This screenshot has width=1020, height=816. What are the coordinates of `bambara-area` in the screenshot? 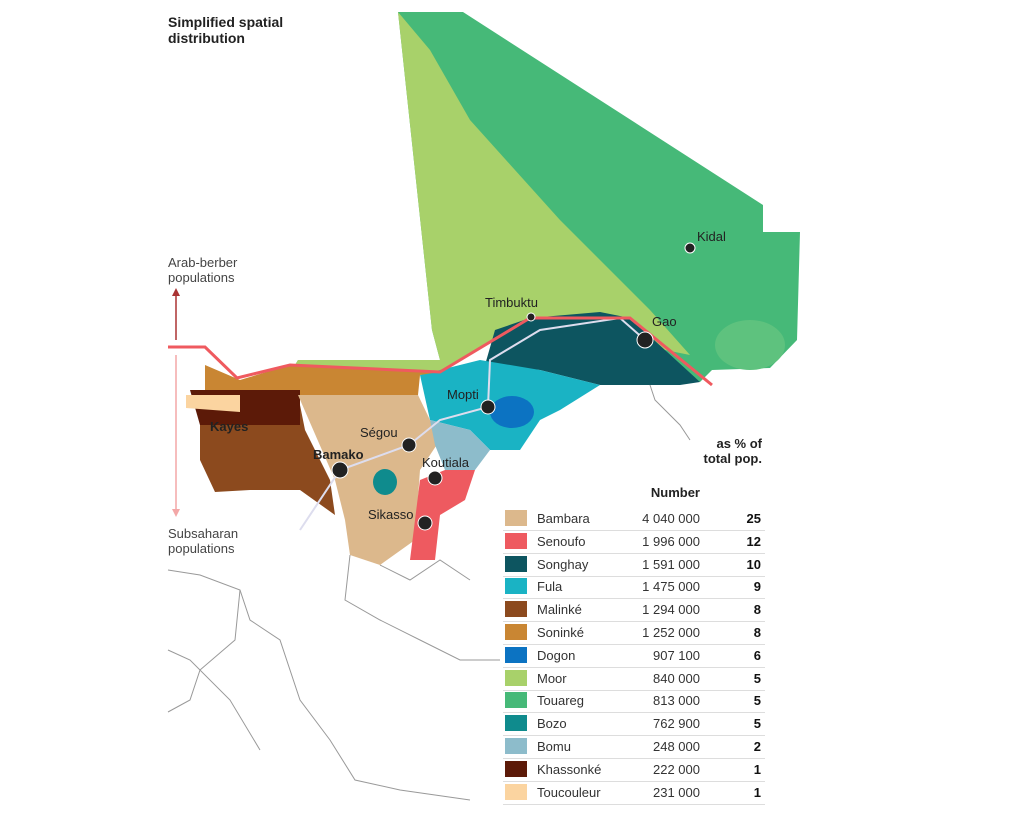 It's located at (369, 480).